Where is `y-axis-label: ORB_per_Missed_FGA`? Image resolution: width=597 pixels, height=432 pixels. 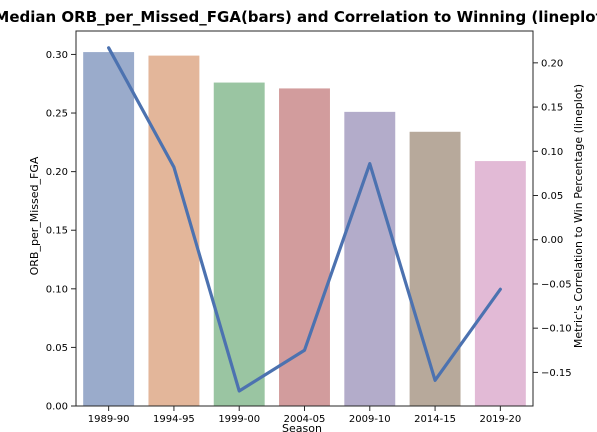
y-axis-label: ORB_per_Missed_FGA is located at coordinates (34, 215).